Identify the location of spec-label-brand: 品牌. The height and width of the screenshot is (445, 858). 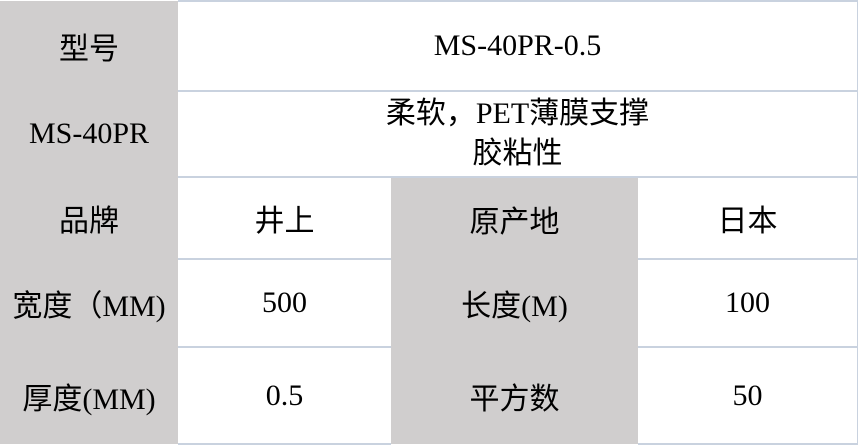
(89, 218).